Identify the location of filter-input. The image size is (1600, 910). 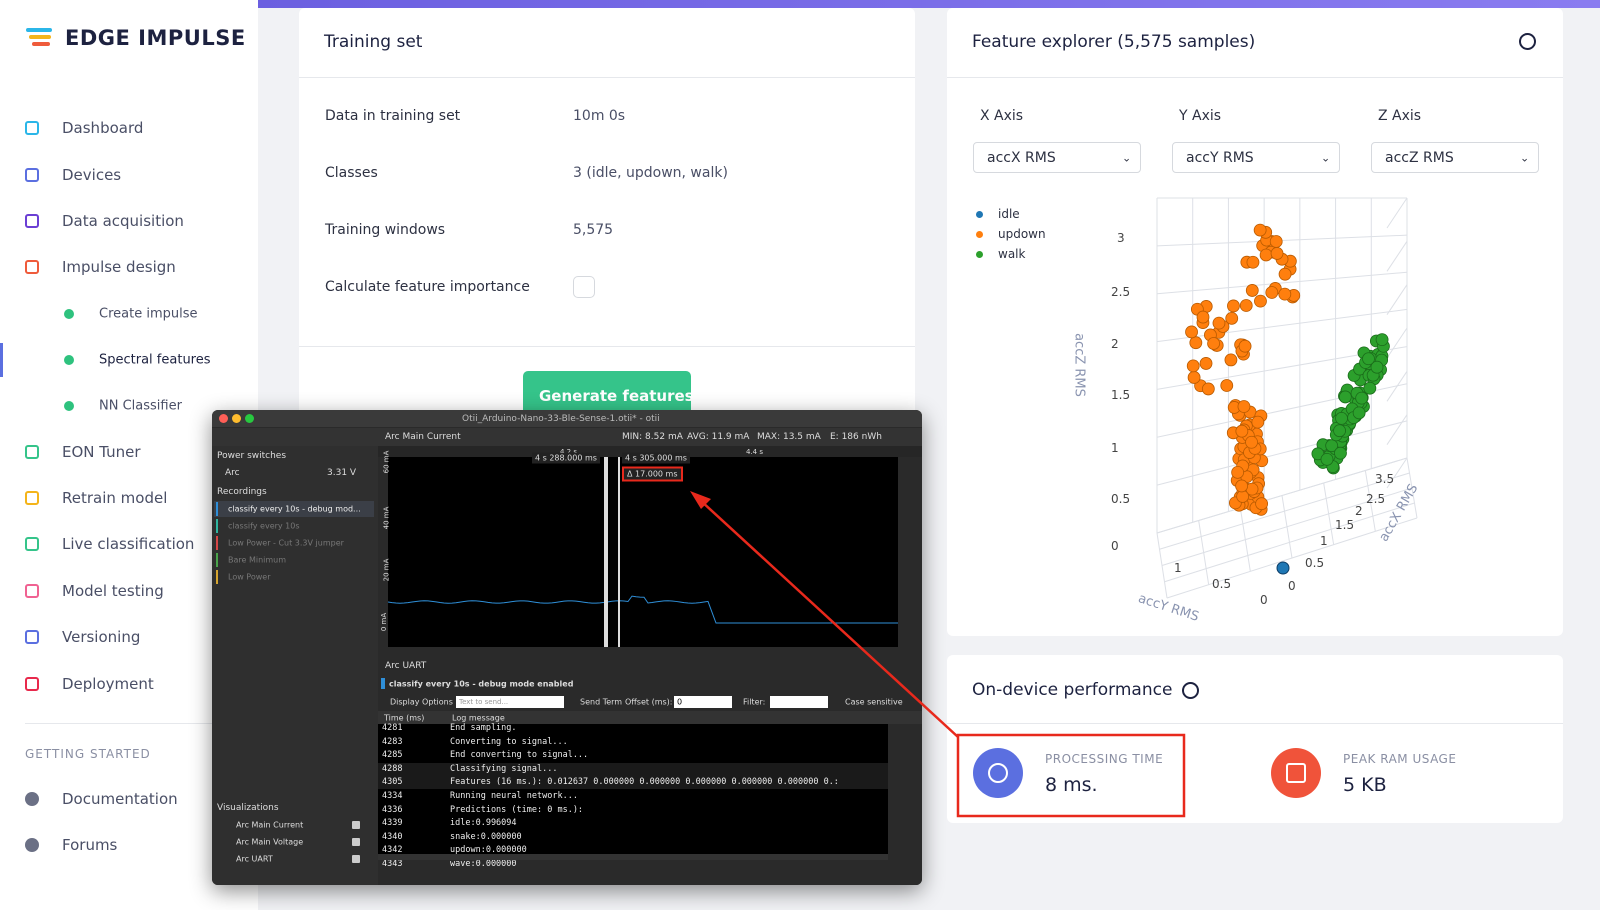
(799, 702).